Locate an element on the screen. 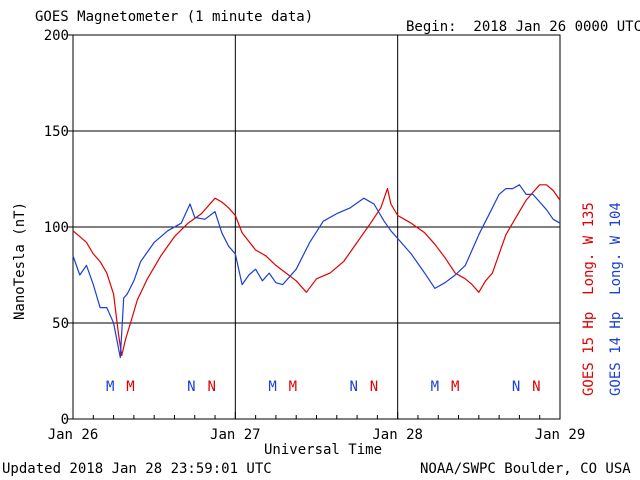 The width and height of the screenshot is (640, 480). y-tick-label: 150 is located at coordinates (56, 132).